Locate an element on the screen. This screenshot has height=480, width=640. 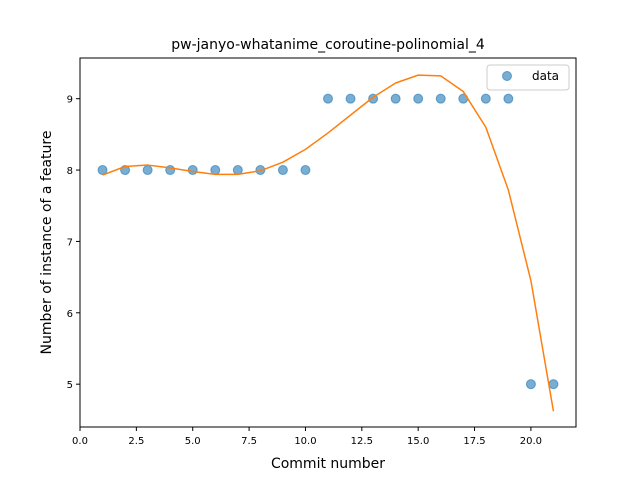
legend-label-data: data is located at coordinates (545, 76).